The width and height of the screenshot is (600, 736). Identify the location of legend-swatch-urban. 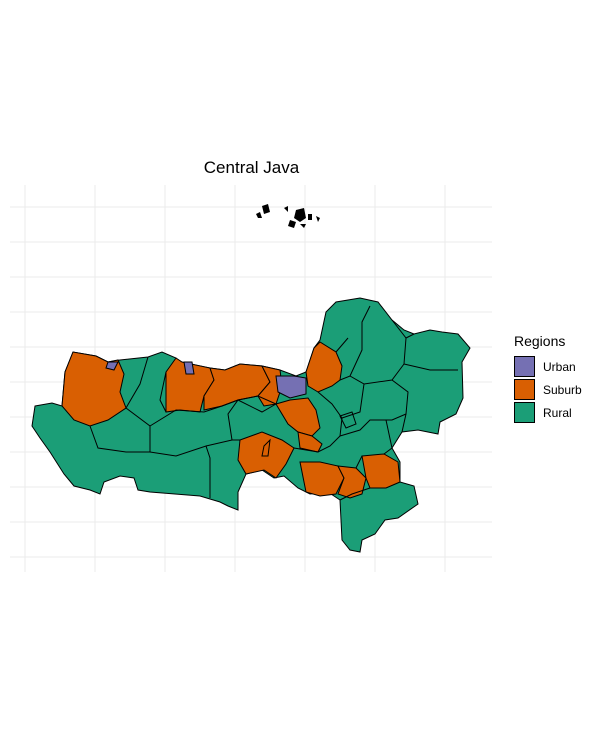
(524, 366).